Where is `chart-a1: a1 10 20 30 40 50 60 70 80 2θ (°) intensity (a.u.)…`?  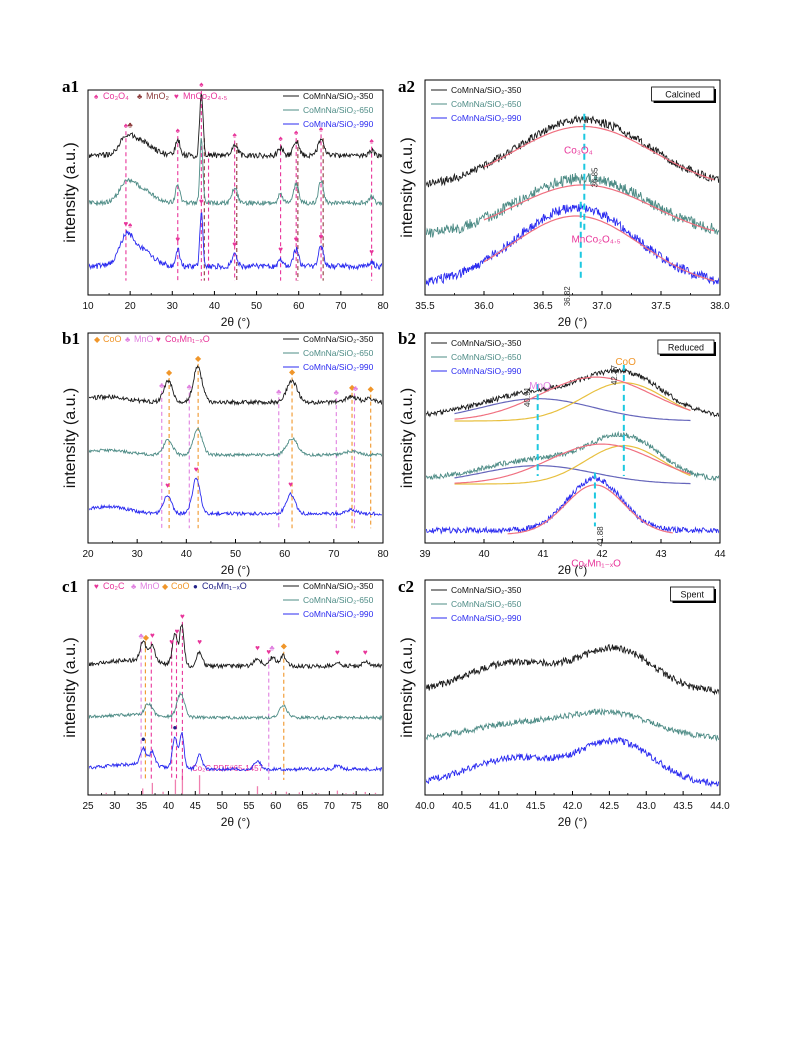
chart-a1: a1 10 20 30 40 50 60 70 80 2θ (°) intensity (a.u.)… is located at coordinates (225, 203).